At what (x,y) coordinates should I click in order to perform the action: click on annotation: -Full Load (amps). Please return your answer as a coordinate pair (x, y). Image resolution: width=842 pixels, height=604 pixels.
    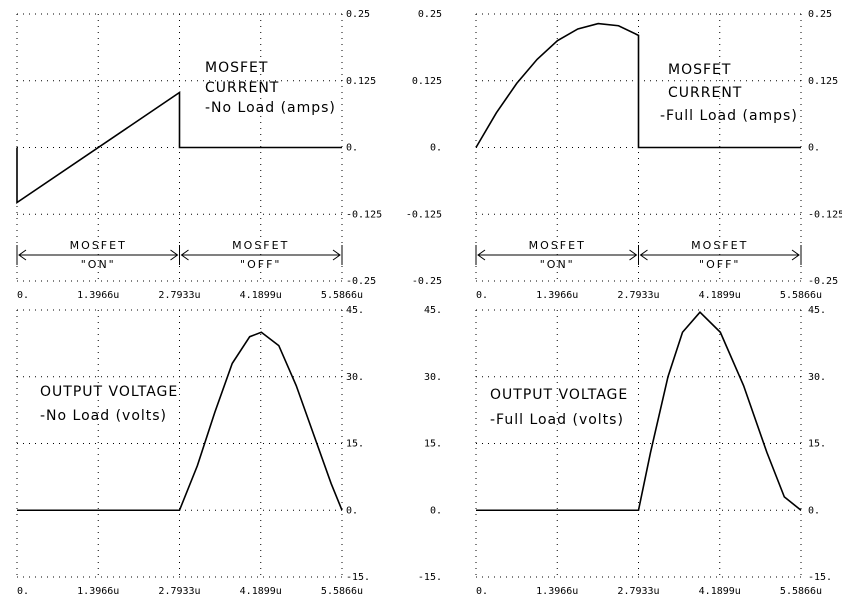
    Looking at the image, I should click on (729, 116).